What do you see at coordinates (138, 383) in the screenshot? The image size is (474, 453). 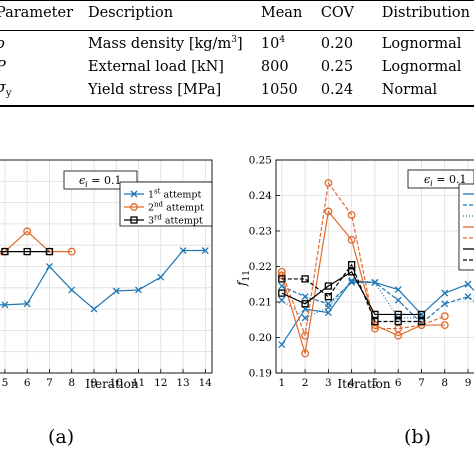 I see `x-tick-label: 11` at bounding box center [138, 383].